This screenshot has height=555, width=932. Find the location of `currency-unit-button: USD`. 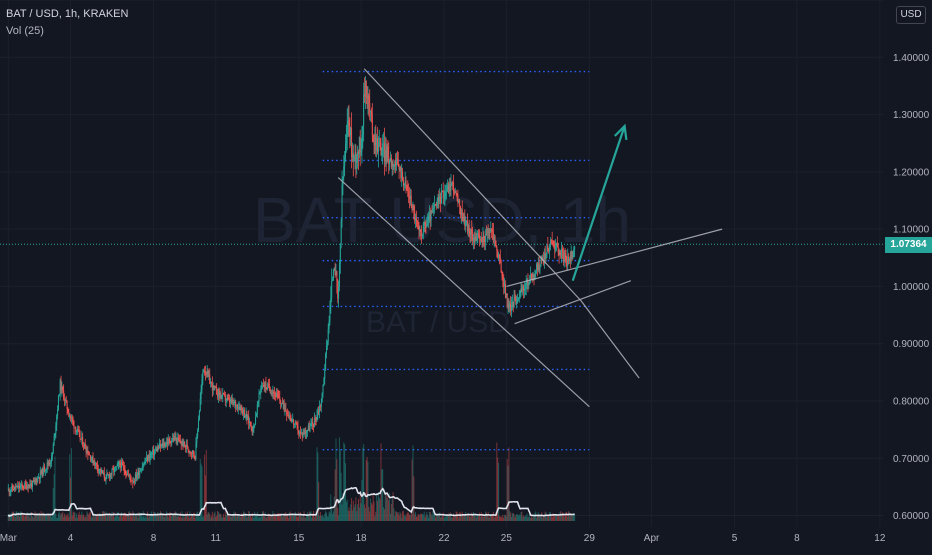

currency-unit-button: USD is located at coordinates (911, 15).